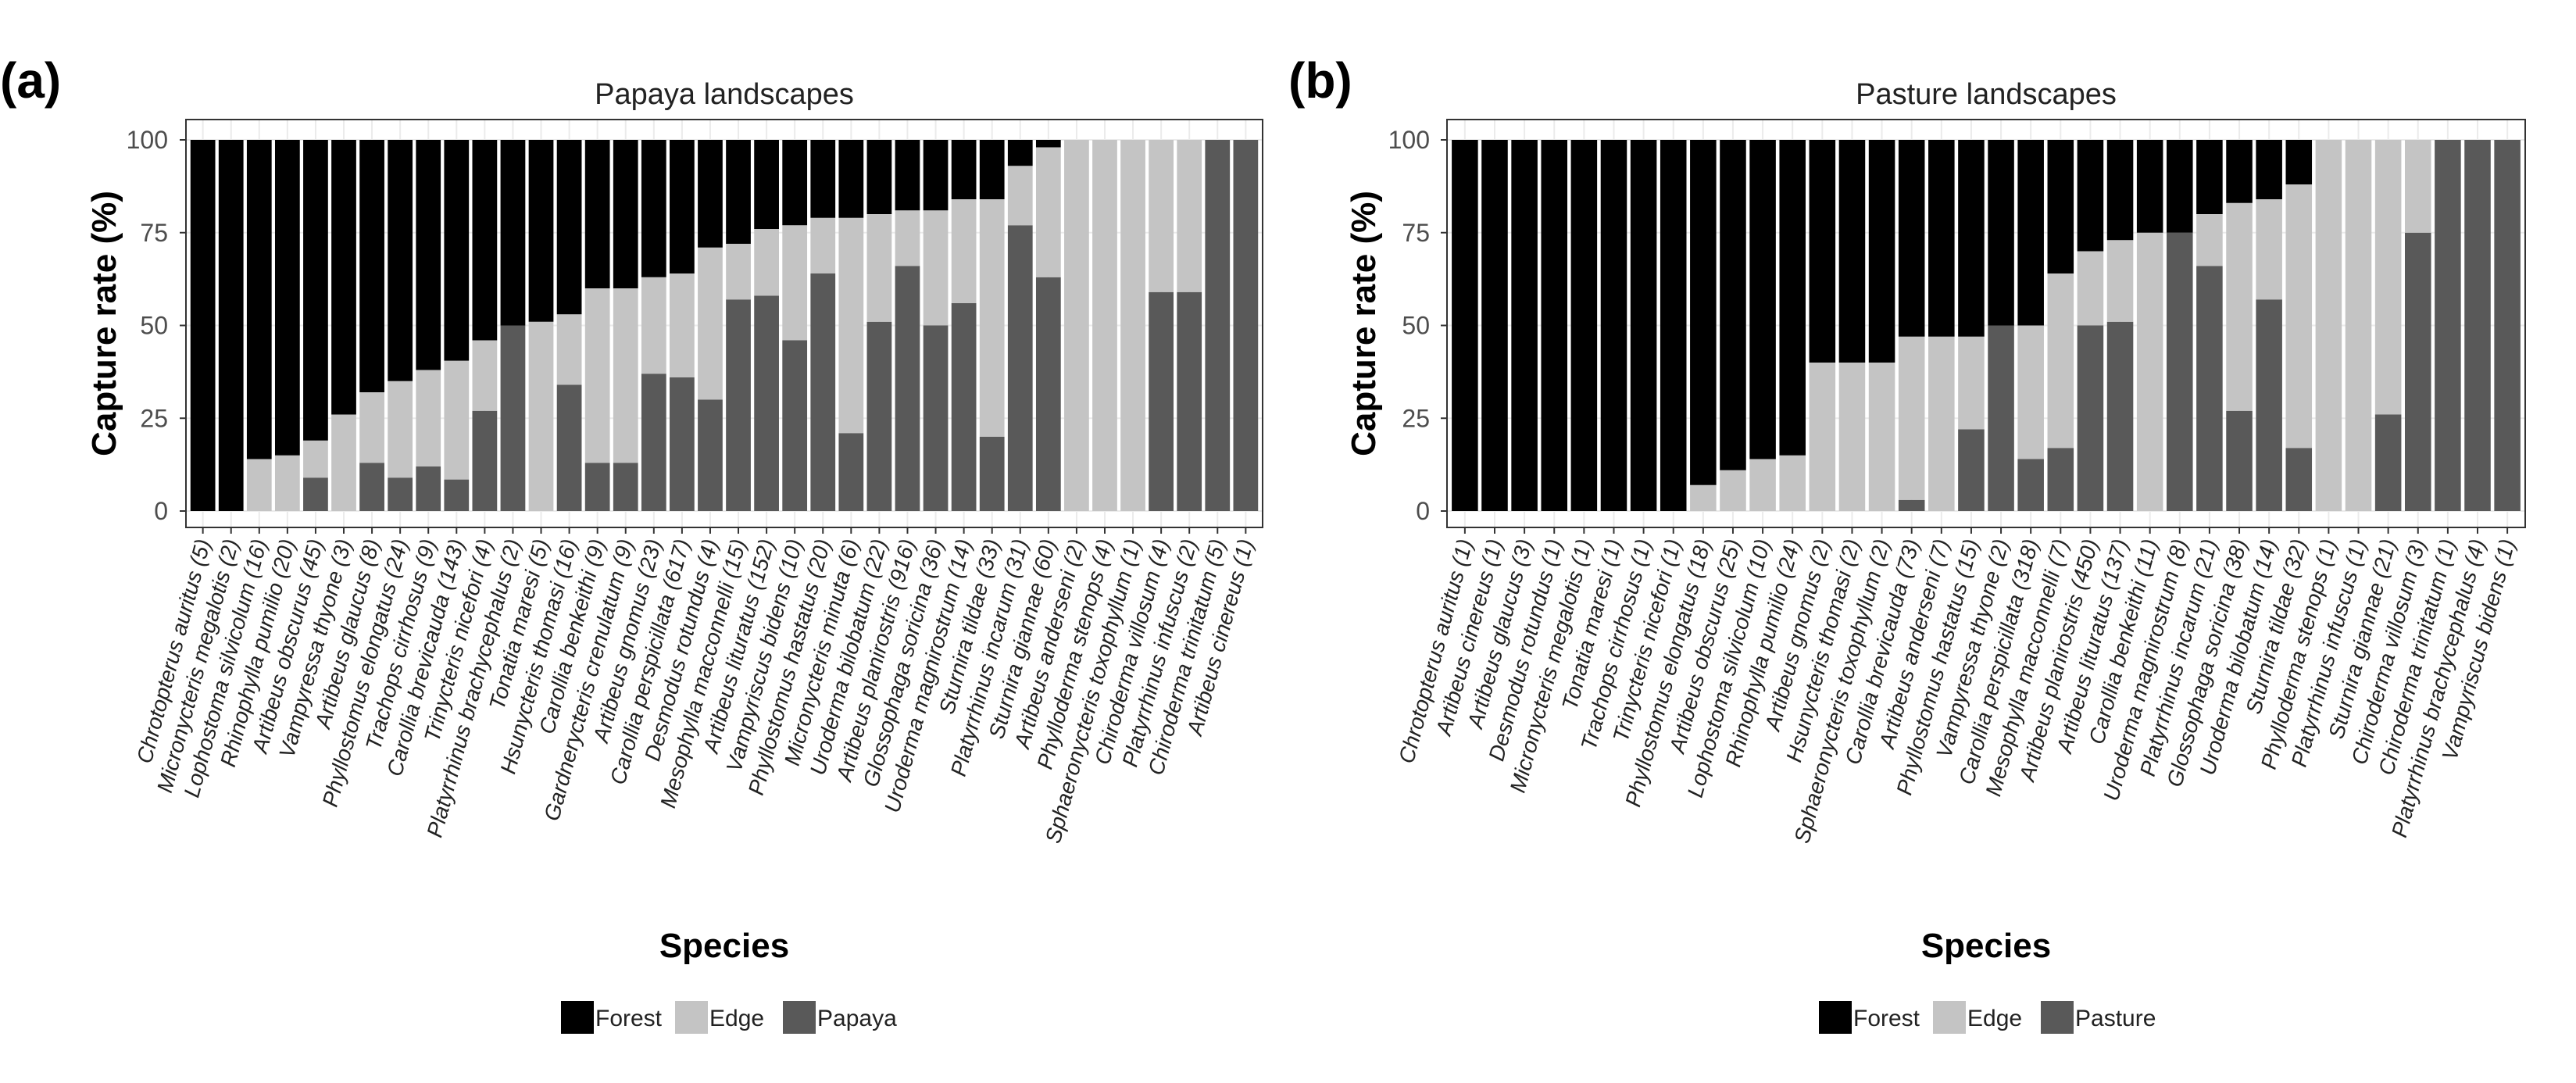  What do you see at coordinates (1836, 1017) in the screenshot?
I see `legend-swatch-forest` at bounding box center [1836, 1017].